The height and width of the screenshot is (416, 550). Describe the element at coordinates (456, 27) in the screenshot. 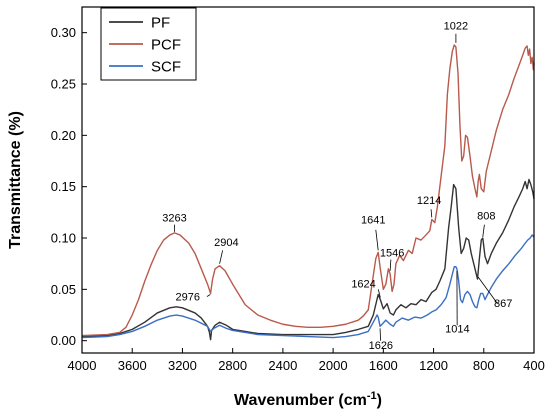

I see `annotation-label-1022: 1022` at that location.